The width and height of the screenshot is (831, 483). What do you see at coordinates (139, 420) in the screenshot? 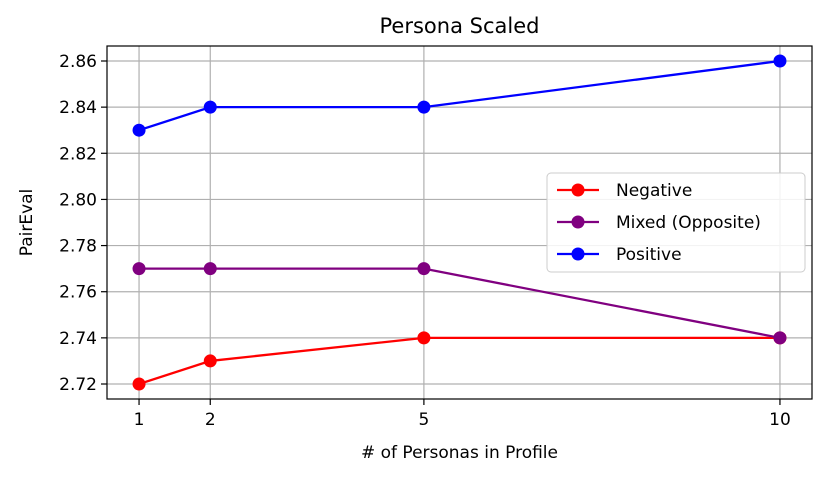
I see `x-tick-label: 1` at bounding box center [139, 420].